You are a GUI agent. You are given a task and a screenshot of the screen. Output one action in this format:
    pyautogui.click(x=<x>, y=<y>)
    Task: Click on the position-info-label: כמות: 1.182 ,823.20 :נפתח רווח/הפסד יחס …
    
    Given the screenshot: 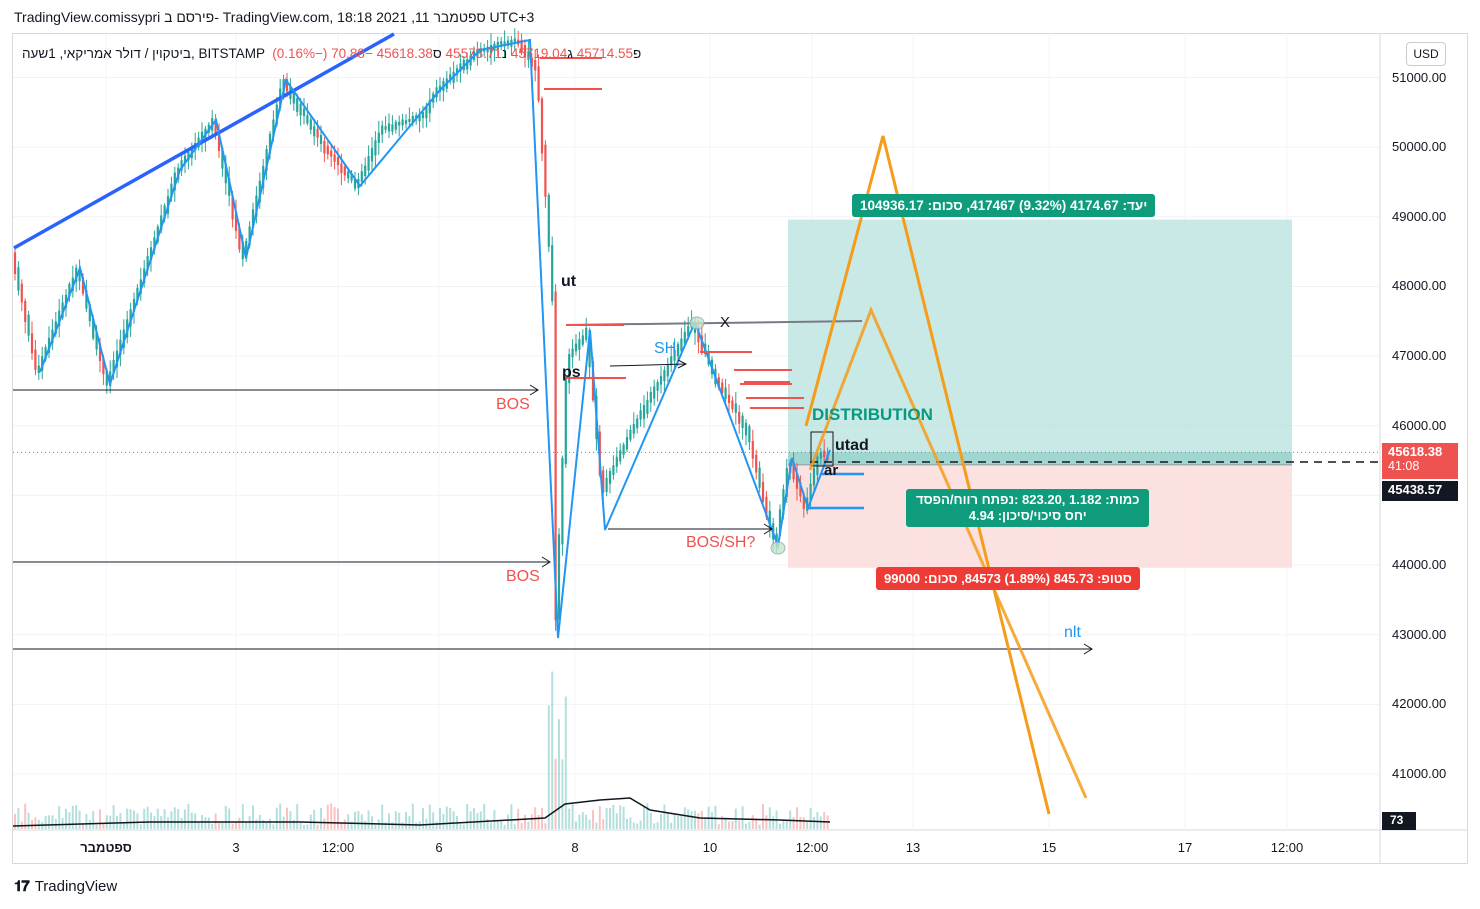 What is the action you would take?
    pyautogui.click(x=1028, y=508)
    